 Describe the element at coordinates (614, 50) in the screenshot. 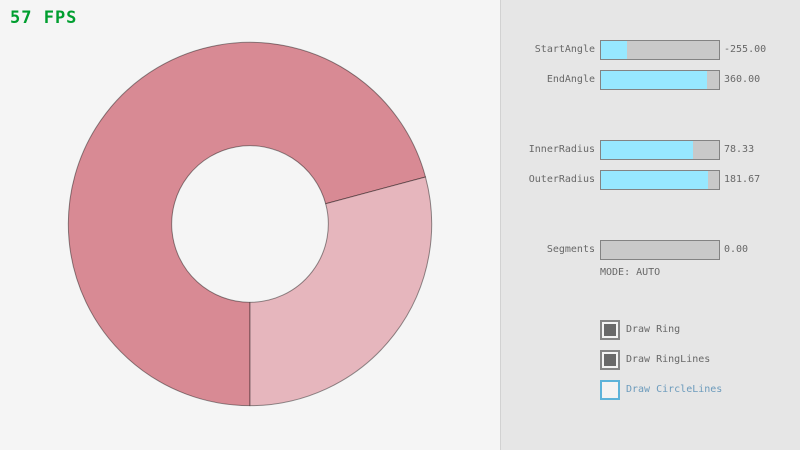

I see `slider-fill-start-angle` at that location.